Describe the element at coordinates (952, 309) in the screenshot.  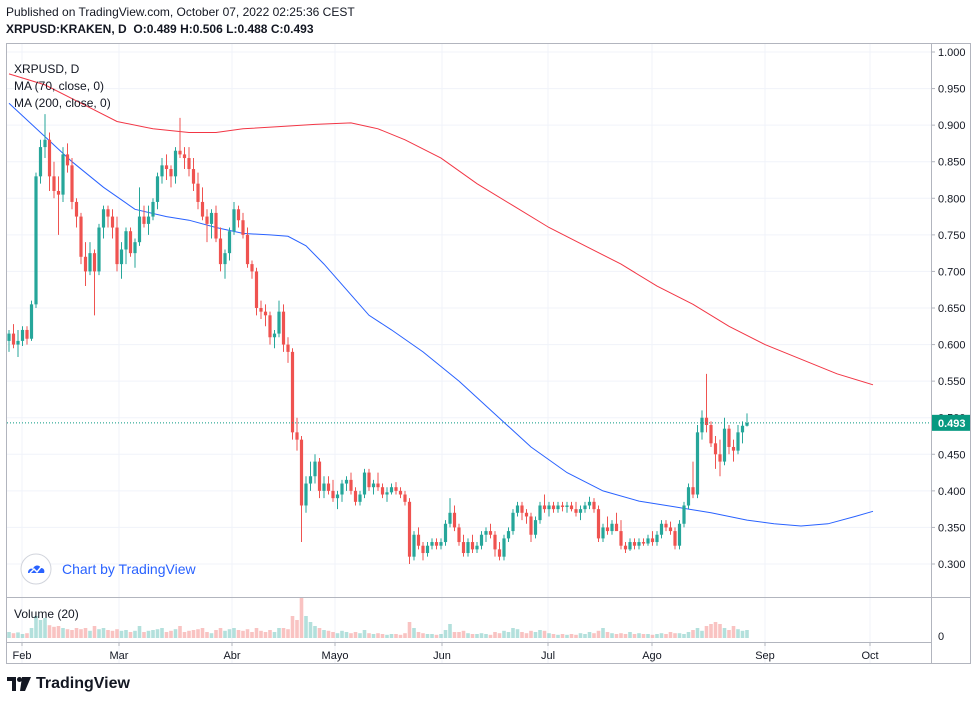
I see `y-tick-label: 0.650` at that location.